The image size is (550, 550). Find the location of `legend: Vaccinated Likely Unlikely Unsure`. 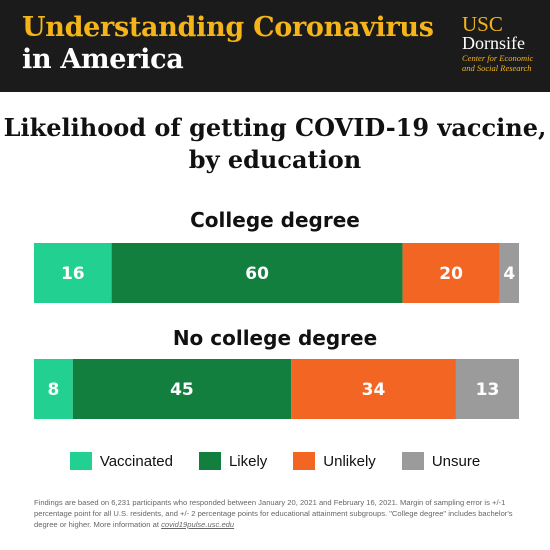

legend: Vaccinated Likely Unlikely Unsure is located at coordinates (275, 461).